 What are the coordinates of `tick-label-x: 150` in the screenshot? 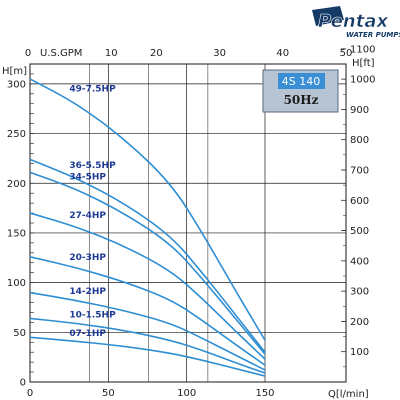 It's located at (264, 393).